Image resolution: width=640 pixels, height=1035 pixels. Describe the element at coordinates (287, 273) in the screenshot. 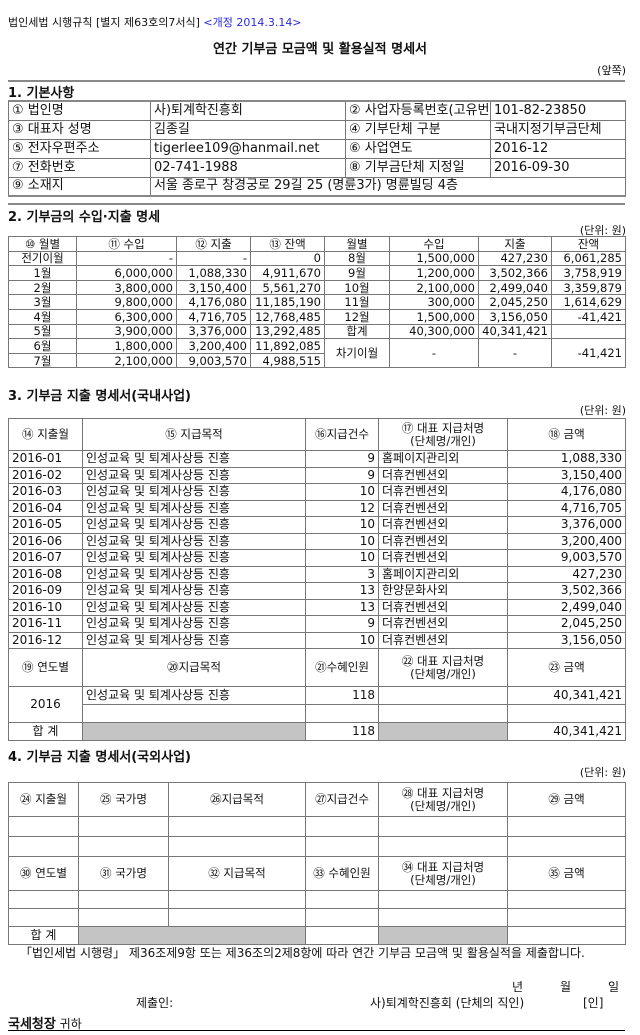

I see `table-cell: 4,911,670` at that location.